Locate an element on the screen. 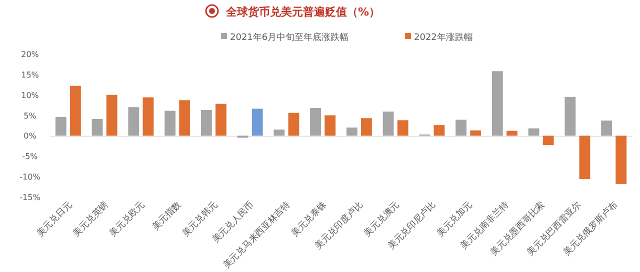 The image size is (640, 272). y-tick-label: -10% is located at coordinates (30, 177).